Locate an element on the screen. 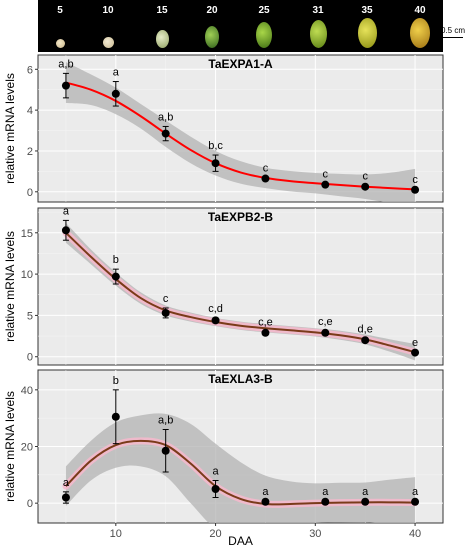 The height and width of the screenshot is (550, 468). fit-line is located at coordinates (240, 472).